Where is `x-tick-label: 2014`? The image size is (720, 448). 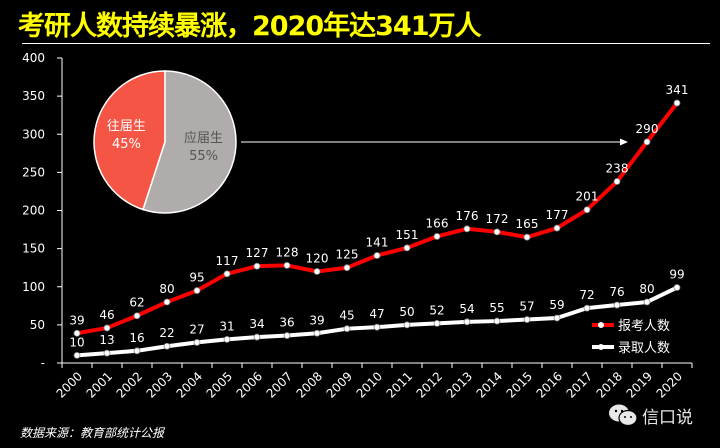 x-tick-label: 2014 is located at coordinates (489, 384).